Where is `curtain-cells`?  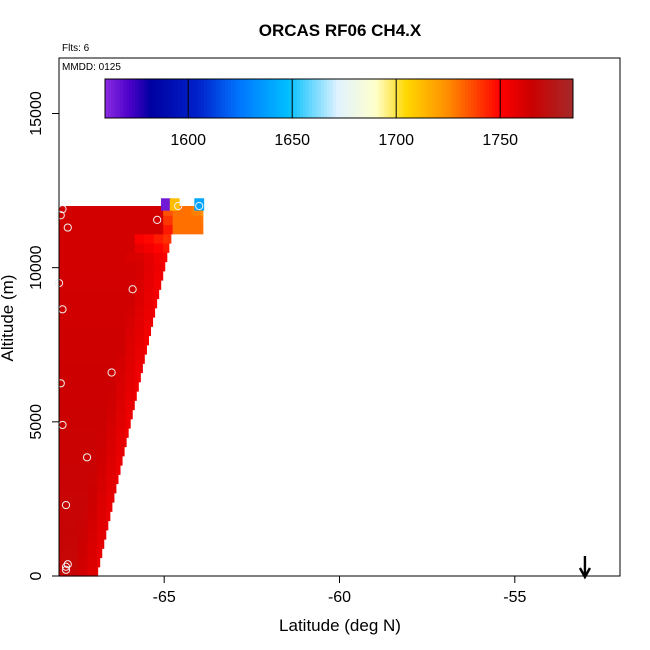
curtain-cells is located at coordinates (131, 391).